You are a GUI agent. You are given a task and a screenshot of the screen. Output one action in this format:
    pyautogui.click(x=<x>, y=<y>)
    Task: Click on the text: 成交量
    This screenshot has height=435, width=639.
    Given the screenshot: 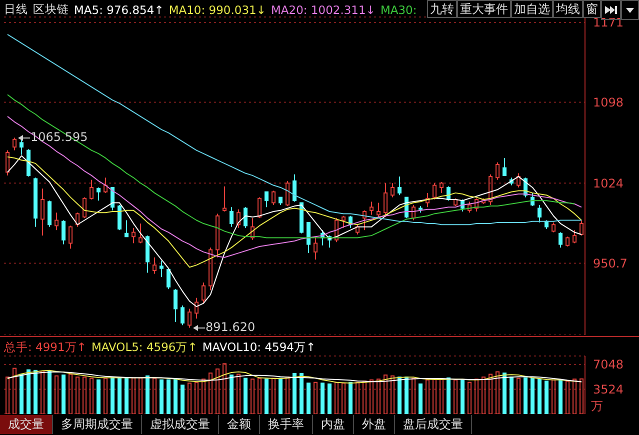 What is the action you would take?
    pyautogui.click(x=26, y=424)
    